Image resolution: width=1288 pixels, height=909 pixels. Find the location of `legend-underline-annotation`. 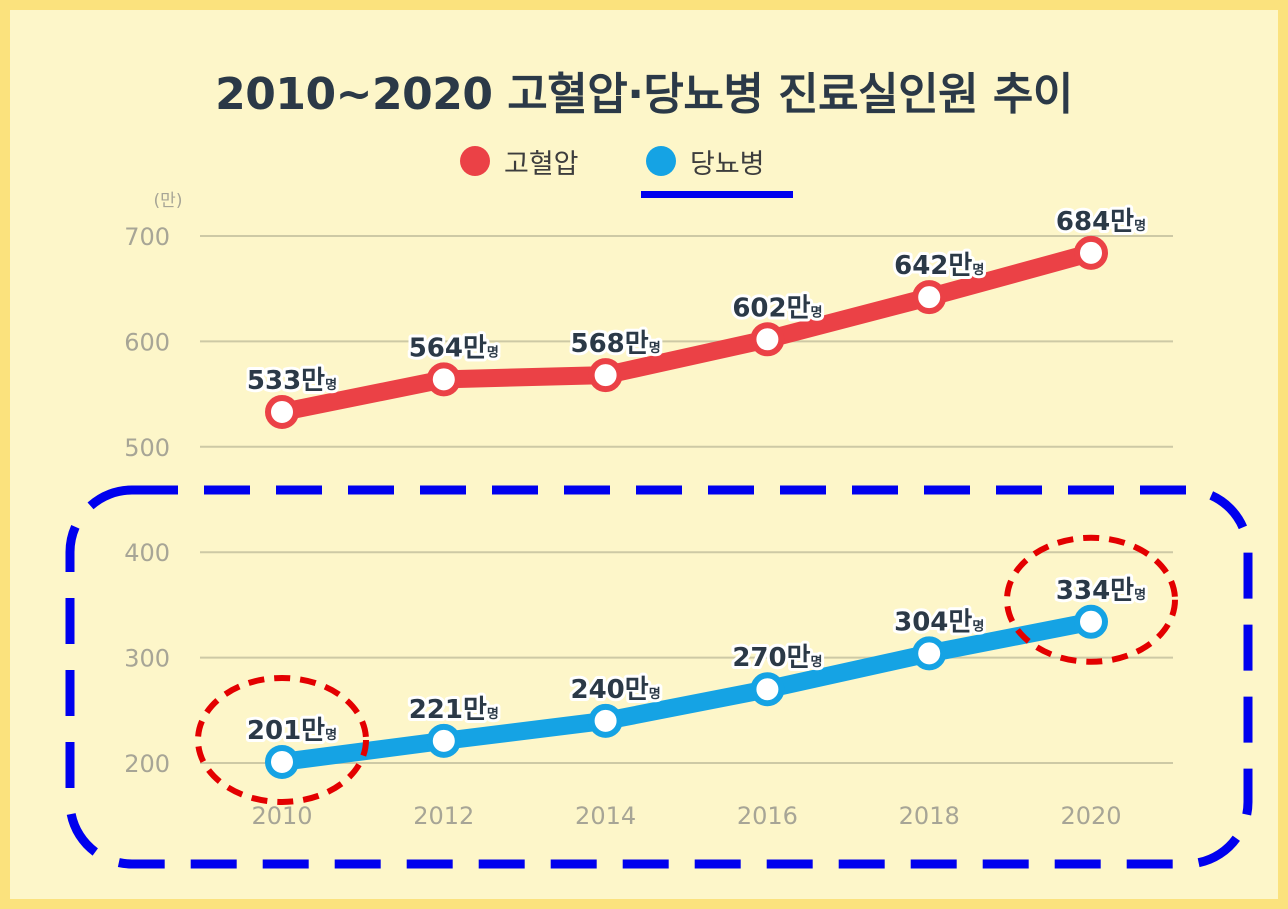

legend-underline-annotation is located at coordinates (717, 194).